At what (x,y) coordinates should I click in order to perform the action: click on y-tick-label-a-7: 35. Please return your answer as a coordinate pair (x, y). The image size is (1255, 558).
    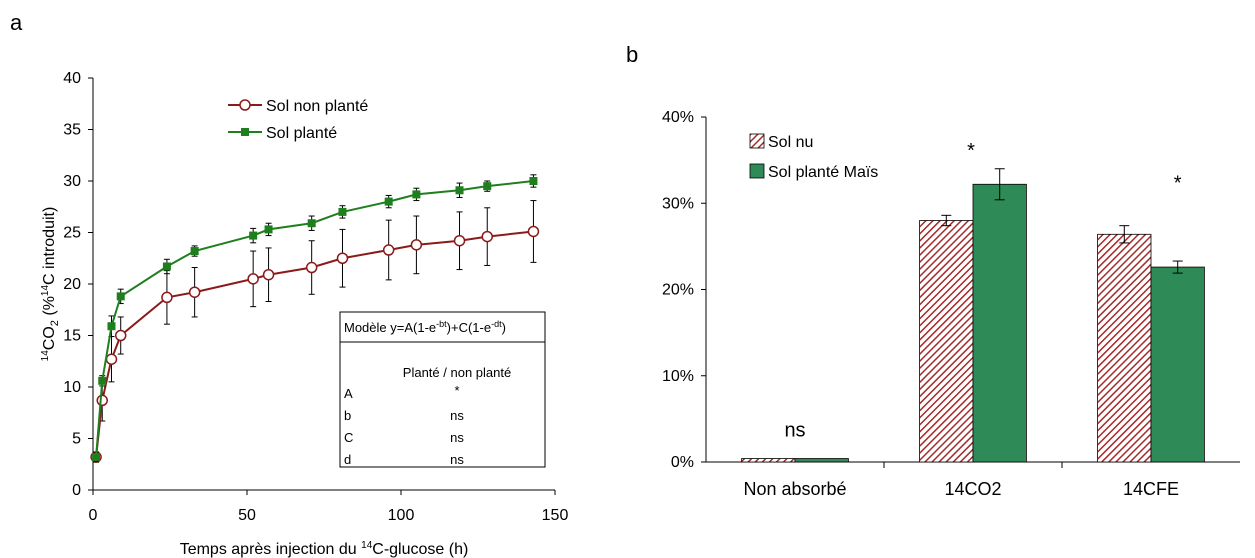
    Looking at the image, I should click on (72, 130).